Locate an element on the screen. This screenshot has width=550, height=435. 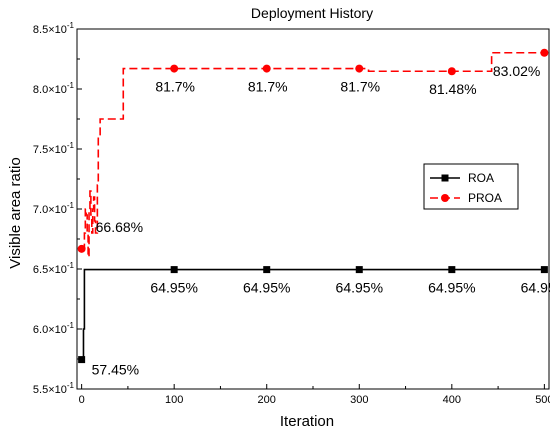
x-tick-label: 0 is located at coordinates (82, 400).